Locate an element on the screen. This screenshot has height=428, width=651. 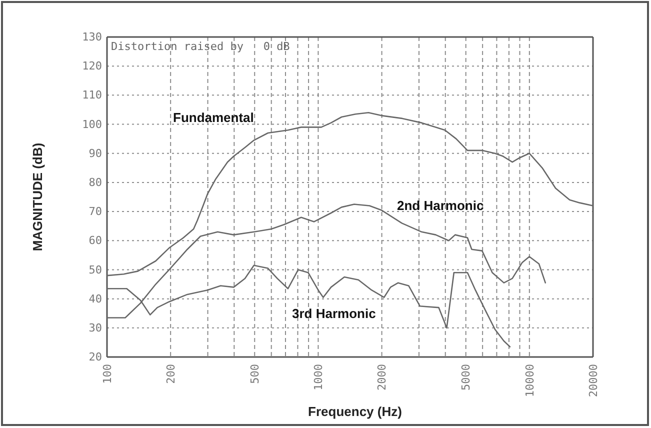
series-label: 3rd Harmonic is located at coordinates (334, 313).